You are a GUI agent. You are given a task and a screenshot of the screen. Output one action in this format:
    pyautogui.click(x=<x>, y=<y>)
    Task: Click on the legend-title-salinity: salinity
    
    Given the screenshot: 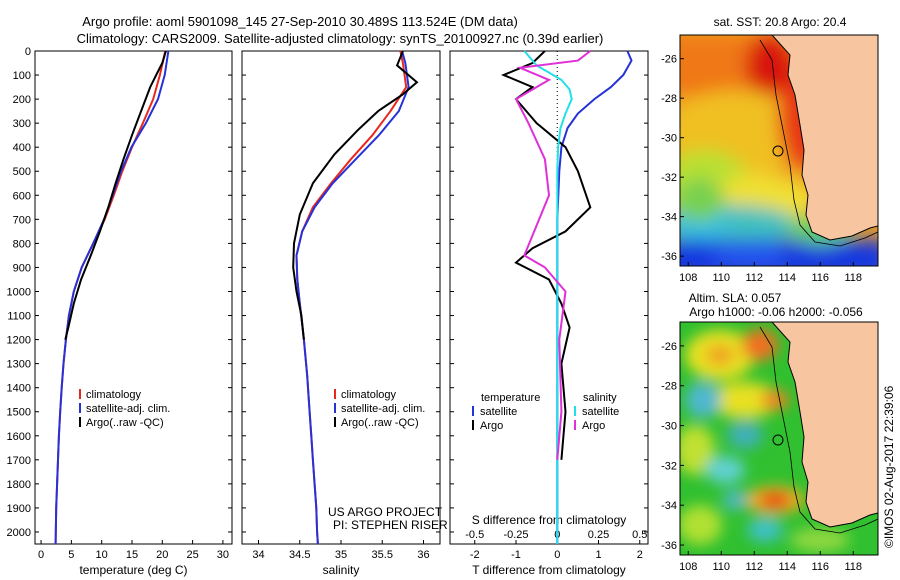 What is the action you would take?
    pyautogui.click(x=600, y=398)
    